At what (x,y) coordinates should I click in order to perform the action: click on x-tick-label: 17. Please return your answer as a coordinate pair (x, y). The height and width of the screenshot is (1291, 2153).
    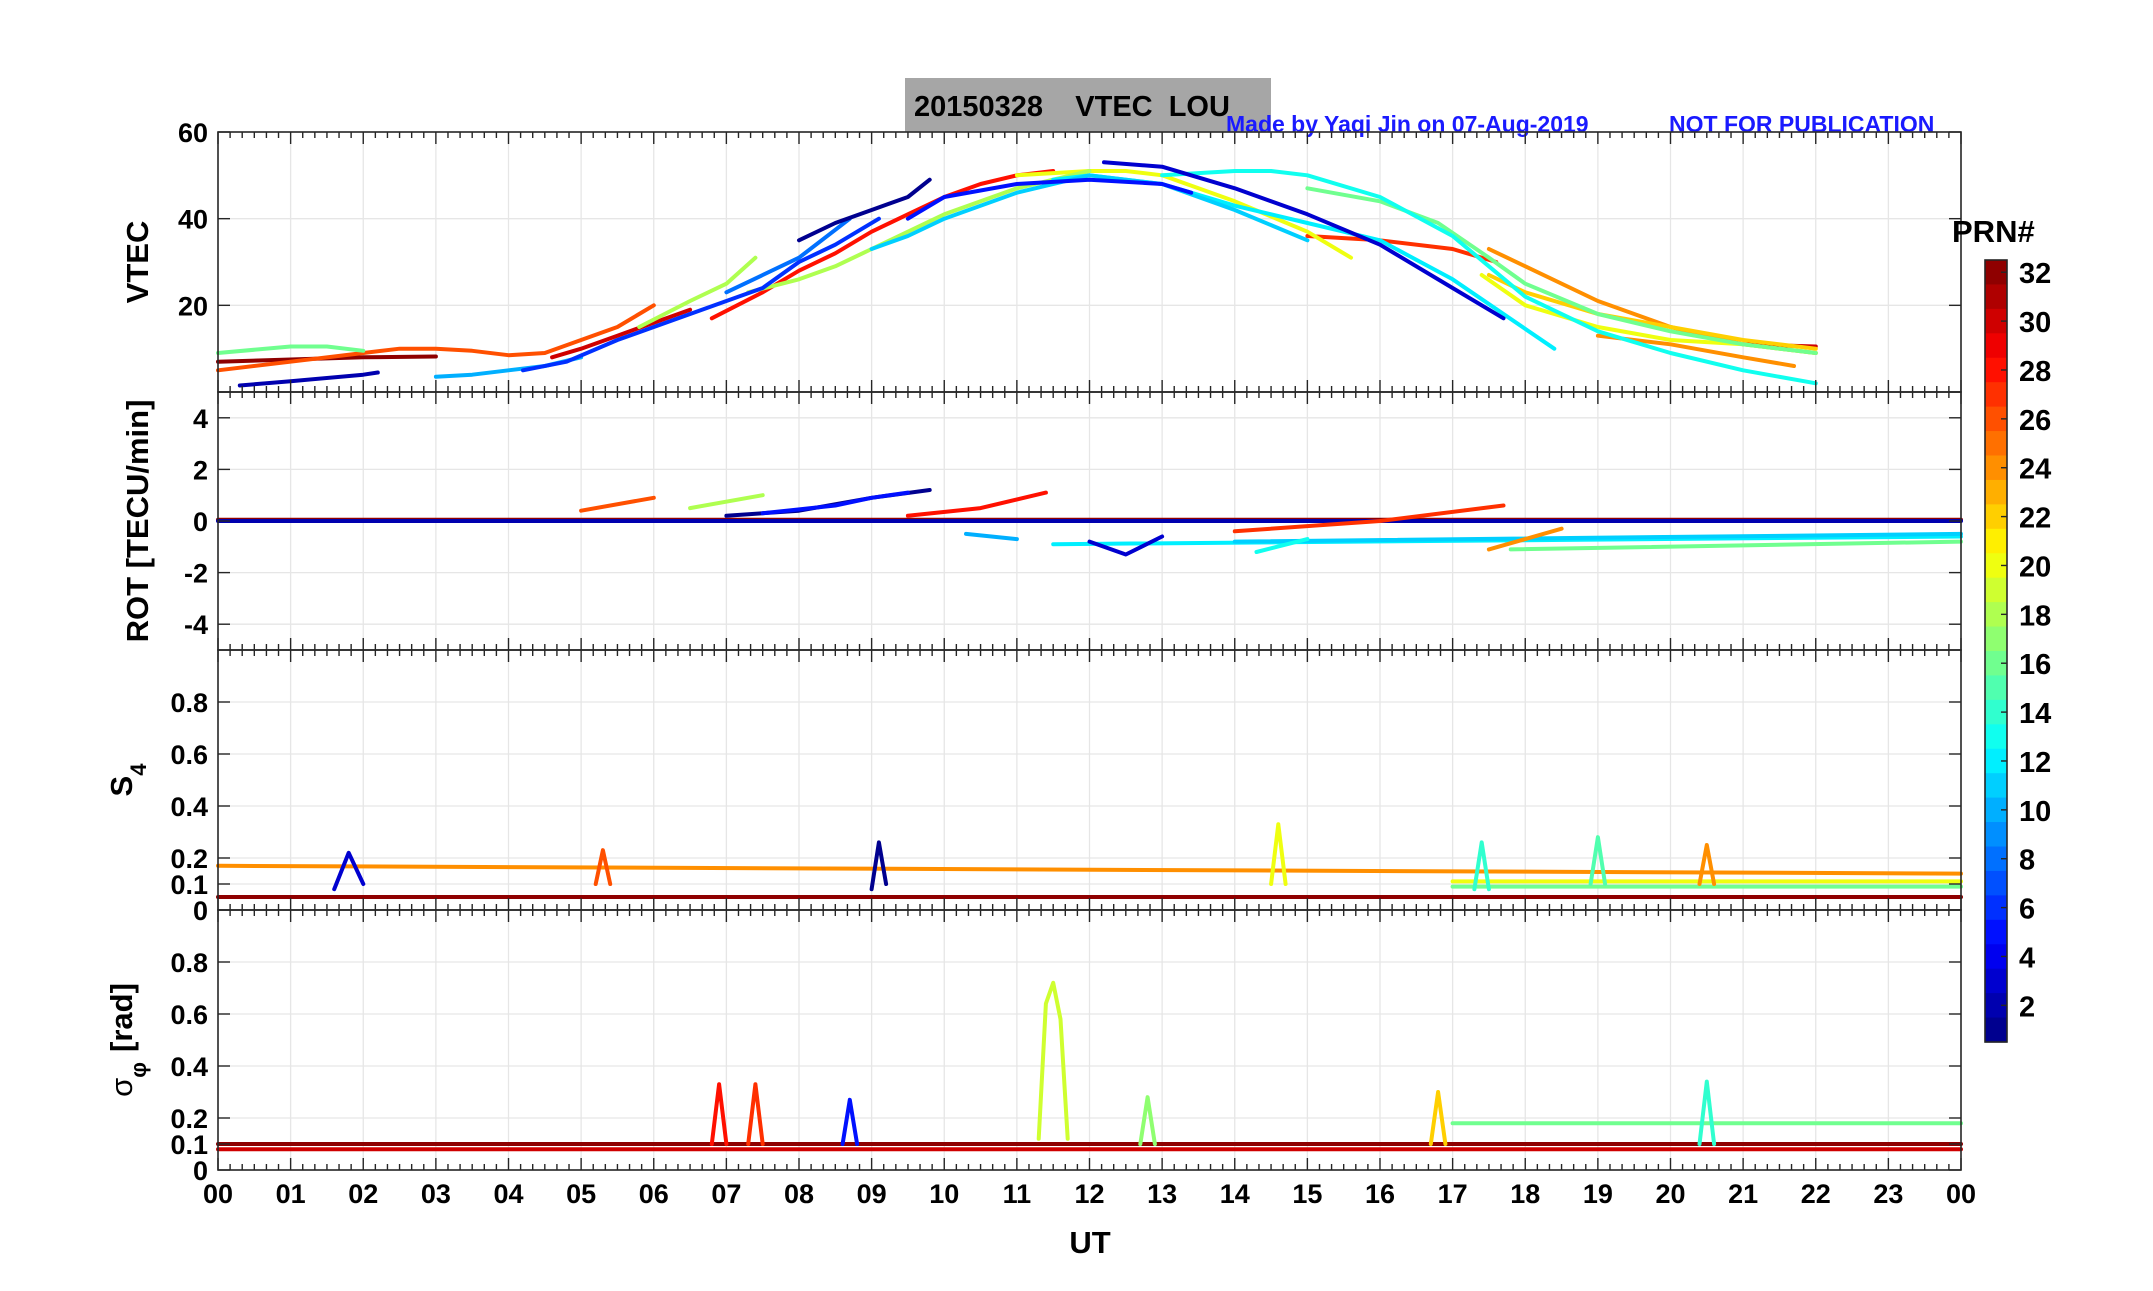
    Looking at the image, I should click on (1453, 1194).